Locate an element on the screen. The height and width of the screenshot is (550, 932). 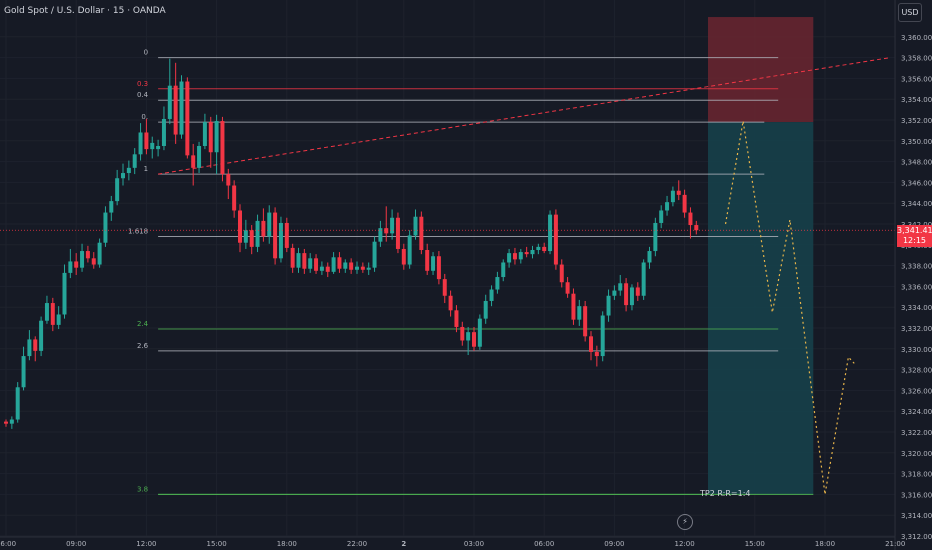
position-target-label: TP2 R:R=1:4 is located at coordinates (725, 493).